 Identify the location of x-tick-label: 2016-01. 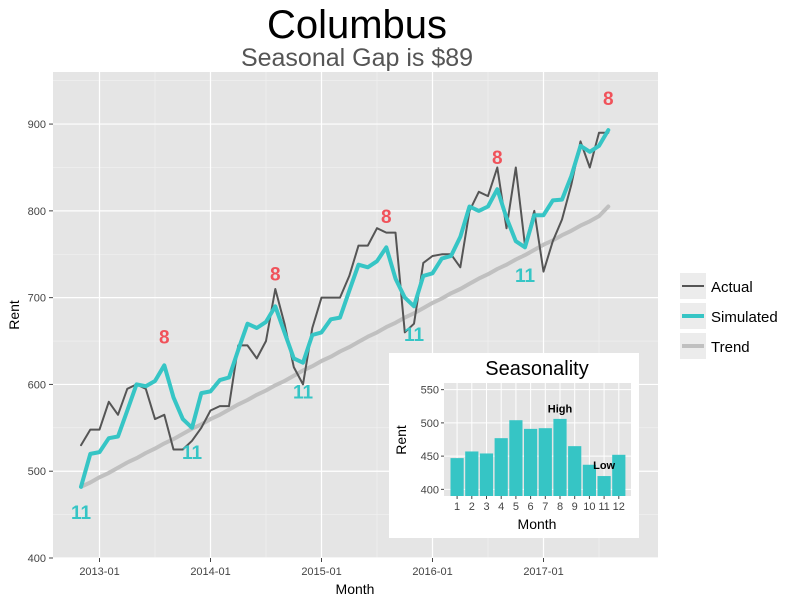
(432, 572).